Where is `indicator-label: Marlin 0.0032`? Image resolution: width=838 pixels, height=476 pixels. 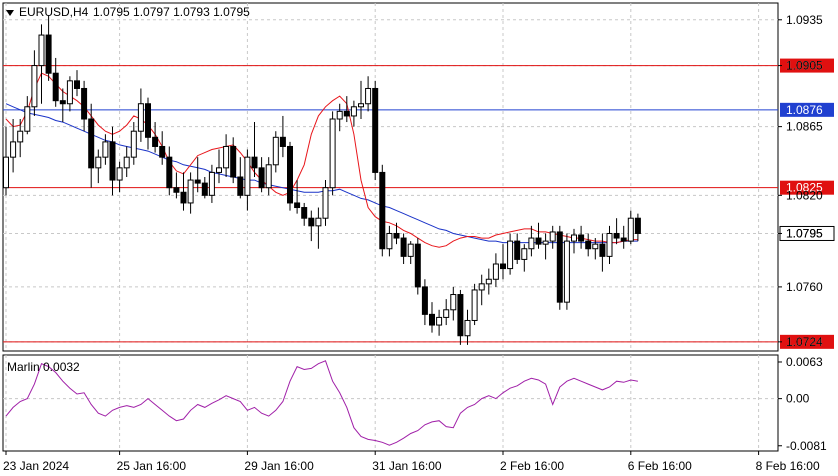 indicator-label: Marlin 0.0032 is located at coordinates (43, 367).